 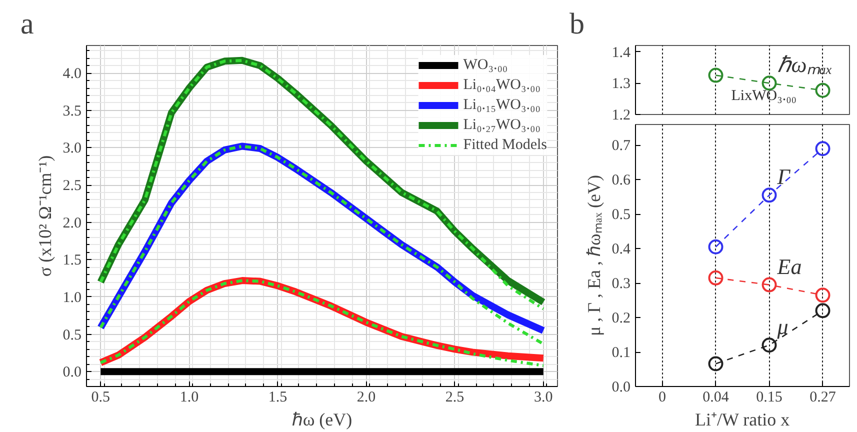 What do you see at coordinates (742, 420) in the screenshot?
I see `x-axis-title: Li⁺/W ratio x` at bounding box center [742, 420].